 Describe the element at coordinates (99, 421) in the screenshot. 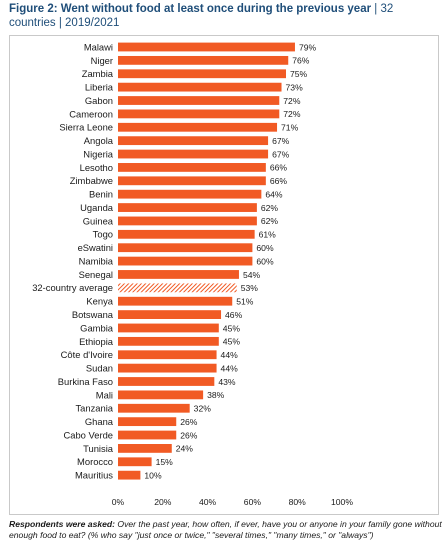

I see `category-label: Ghana` at that location.